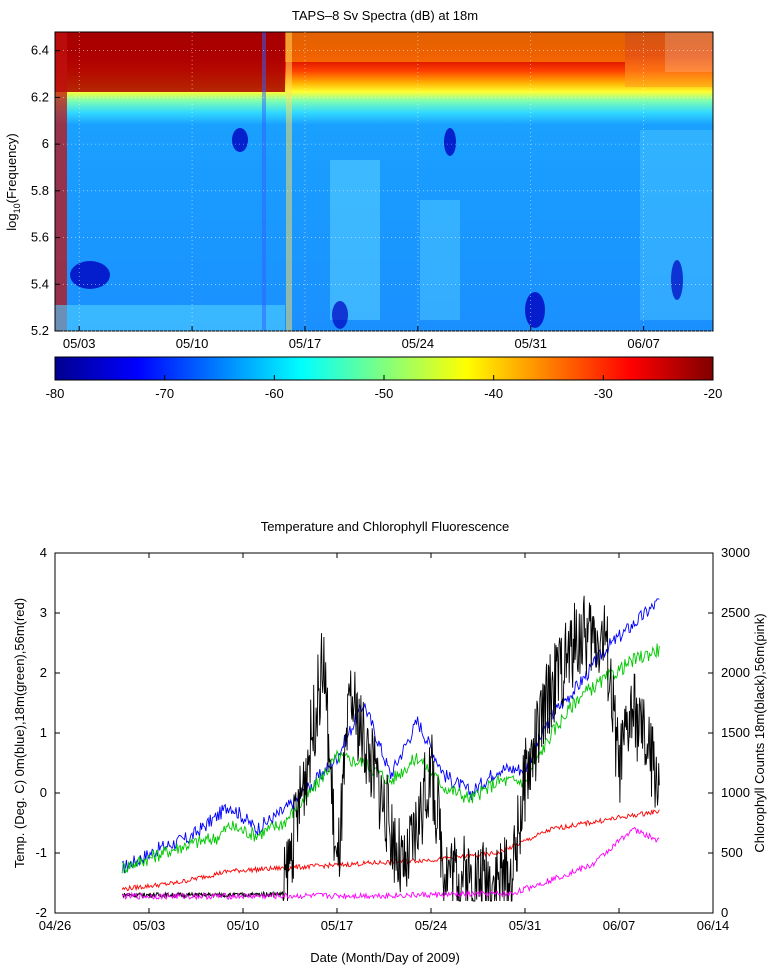  What do you see at coordinates (735, 612) in the screenshot?
I see `line-y-right-tick-label: 2500` at bounding box center [735, 612].